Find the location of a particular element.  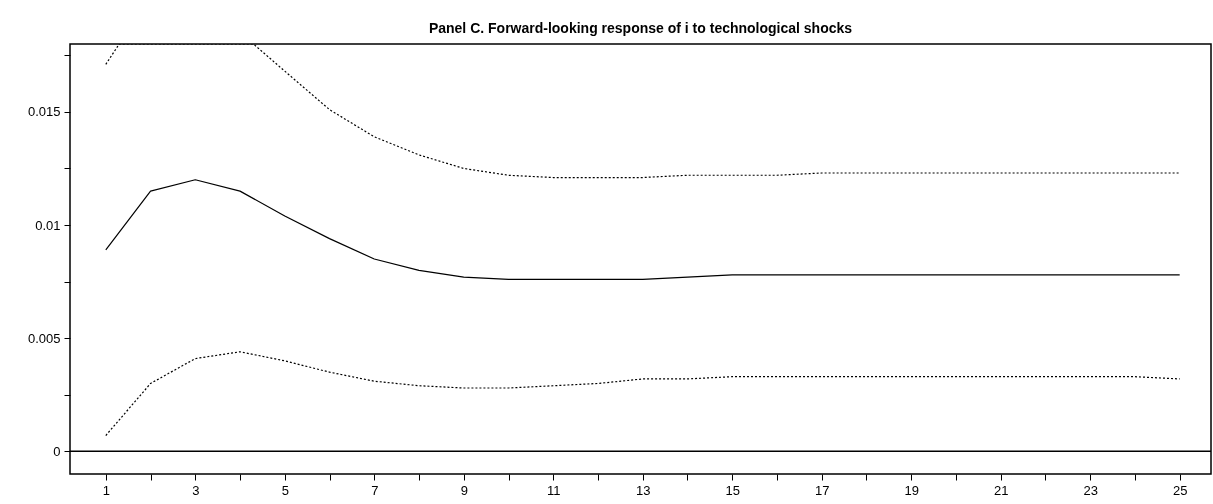

x-tick-label: 25 is located at coordinates (1180, 490).